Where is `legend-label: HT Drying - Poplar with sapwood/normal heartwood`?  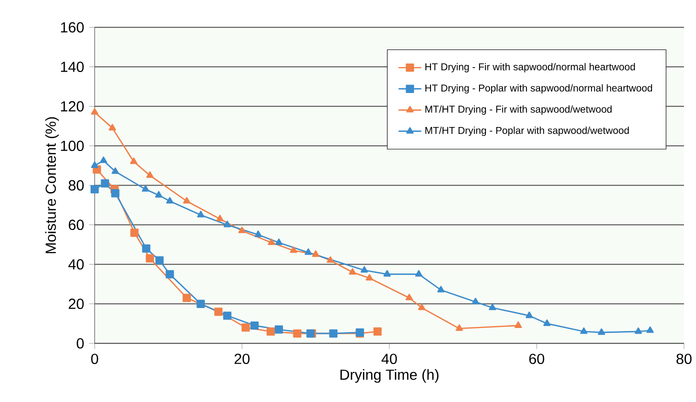 legend-label: HT Drying - Poplar with sapwood/normal heartwood is located at coordinates (538, 89).